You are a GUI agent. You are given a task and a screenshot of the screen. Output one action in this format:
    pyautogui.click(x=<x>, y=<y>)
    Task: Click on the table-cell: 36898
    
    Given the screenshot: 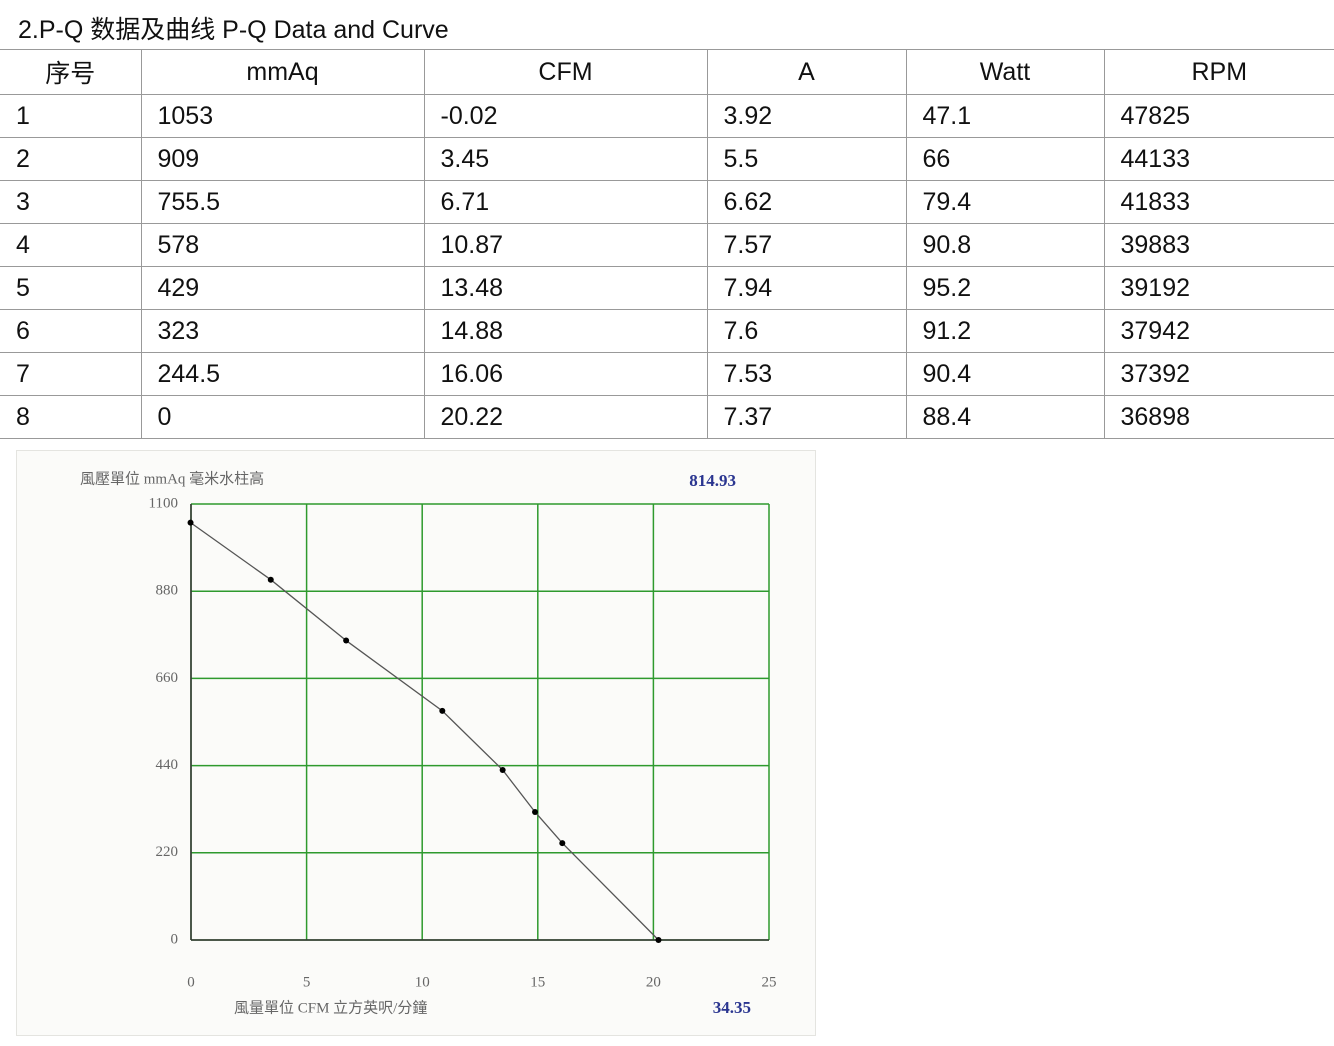 What is the action you would take?
    pyautogui.click(x=1218, y=417)
    